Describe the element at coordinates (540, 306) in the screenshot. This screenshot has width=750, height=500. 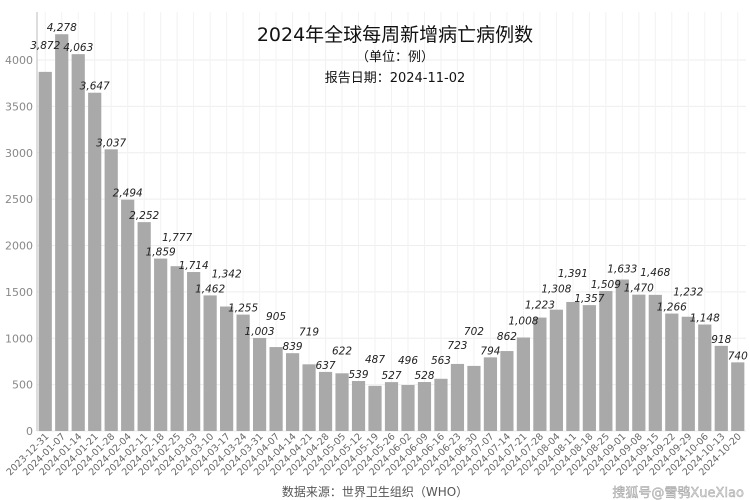
I see `data-label: 1,223` at that location.